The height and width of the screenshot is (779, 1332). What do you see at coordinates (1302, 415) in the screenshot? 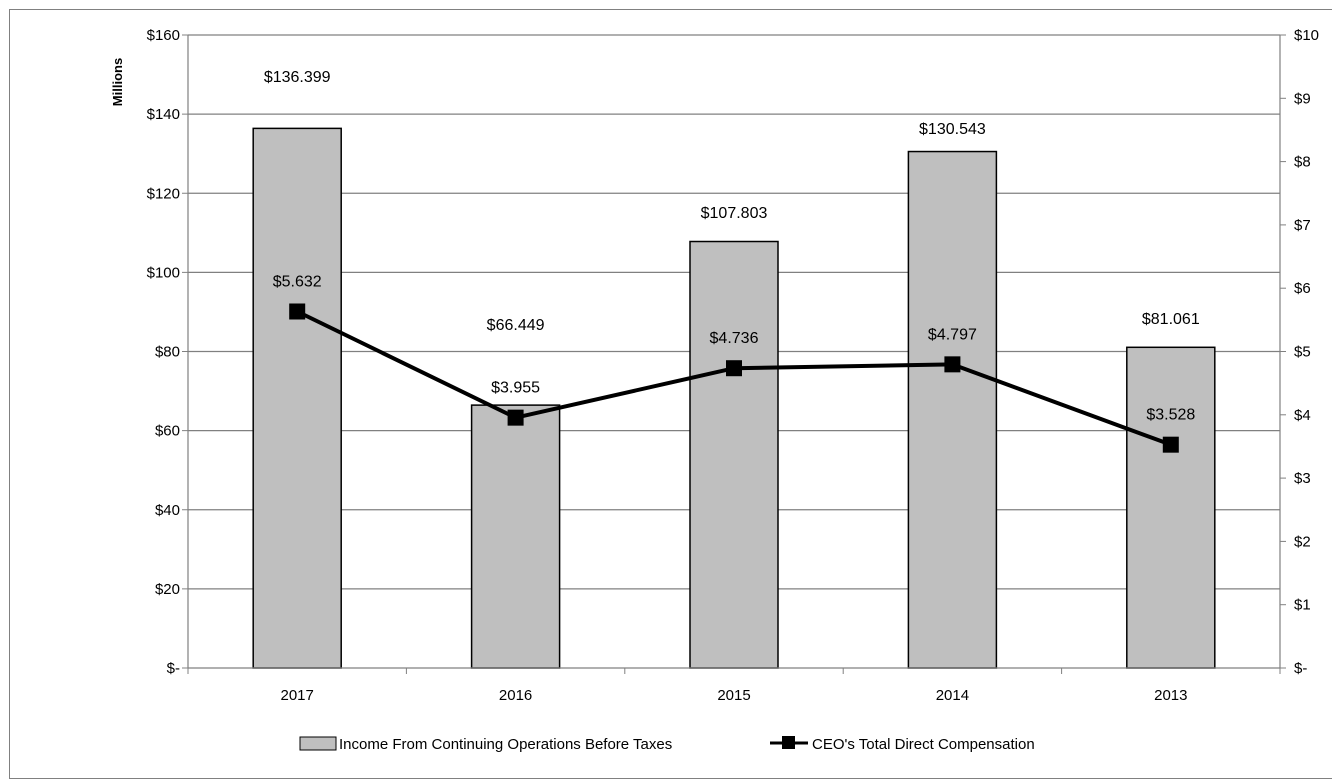
I see `right-tick-label: $4` at bounding box center [1302, 415].